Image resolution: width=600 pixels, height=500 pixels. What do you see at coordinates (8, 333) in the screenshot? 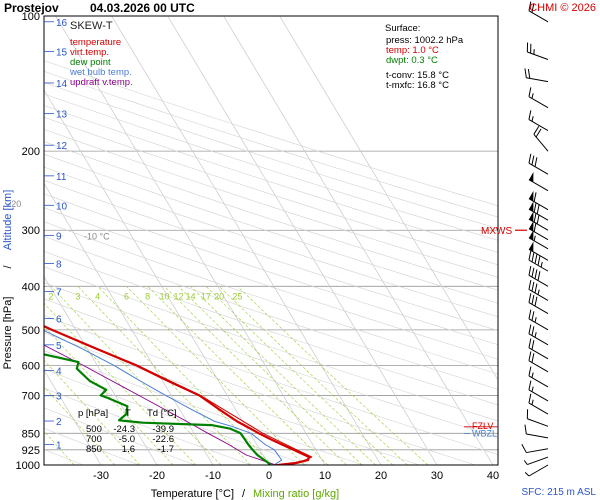
I see `y-axis-title: Pressure [hPa]` at bounding box center [8, 333].